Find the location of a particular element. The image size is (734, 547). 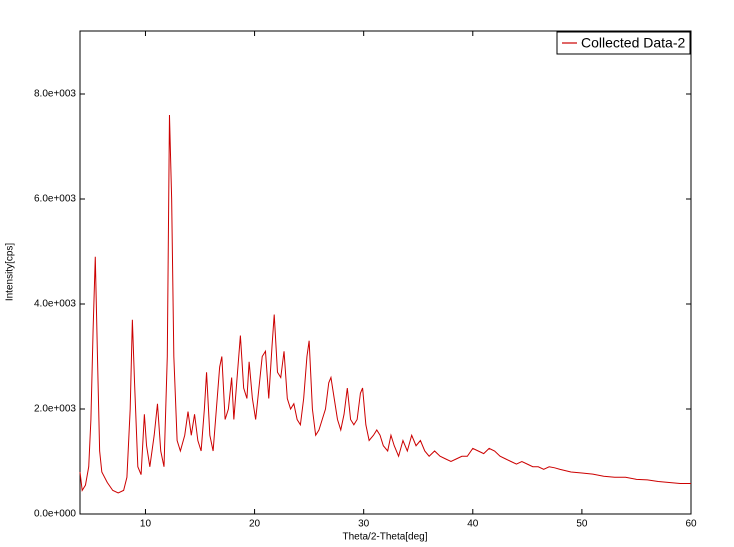

legend-text: Collected Data-2 is located at coordinates (633, 43).